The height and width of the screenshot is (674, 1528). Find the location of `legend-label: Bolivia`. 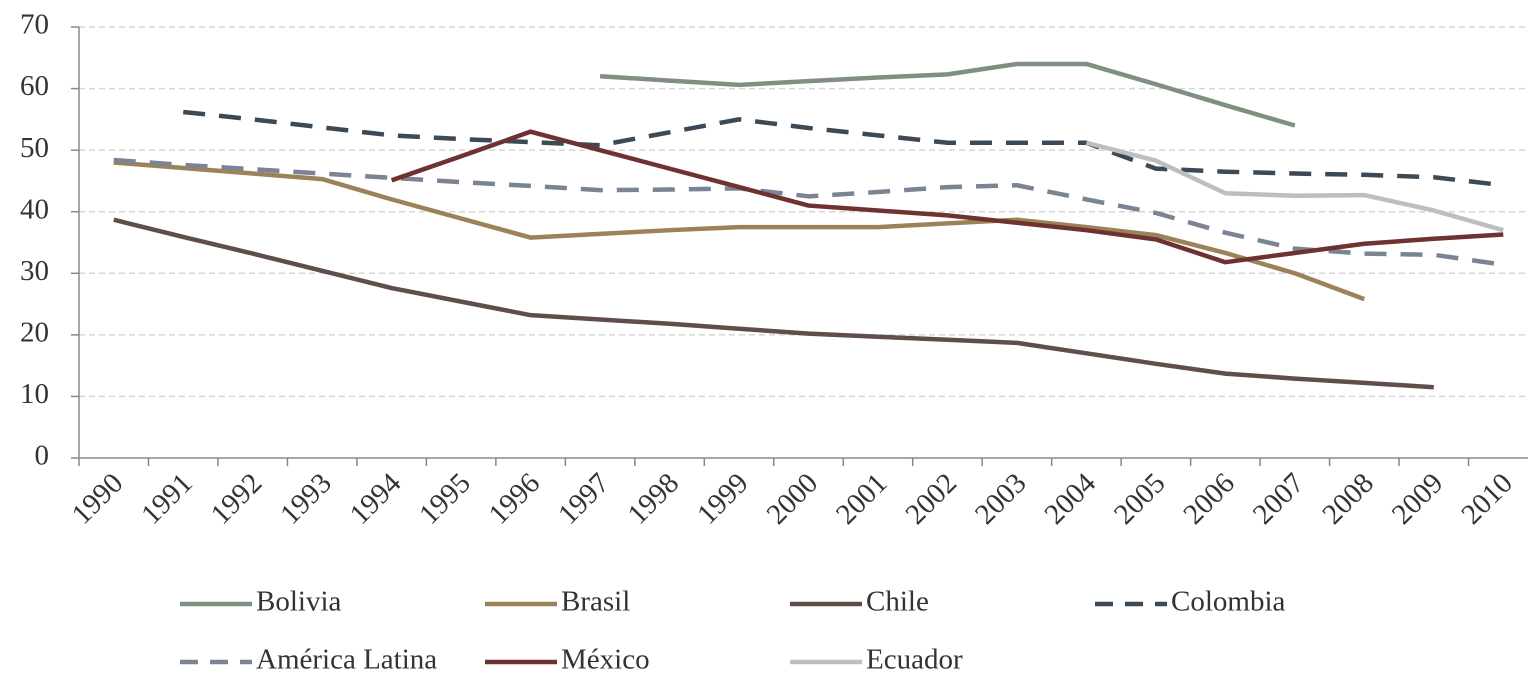

legend-label: Bolivia is located at coordinates (299, 602).